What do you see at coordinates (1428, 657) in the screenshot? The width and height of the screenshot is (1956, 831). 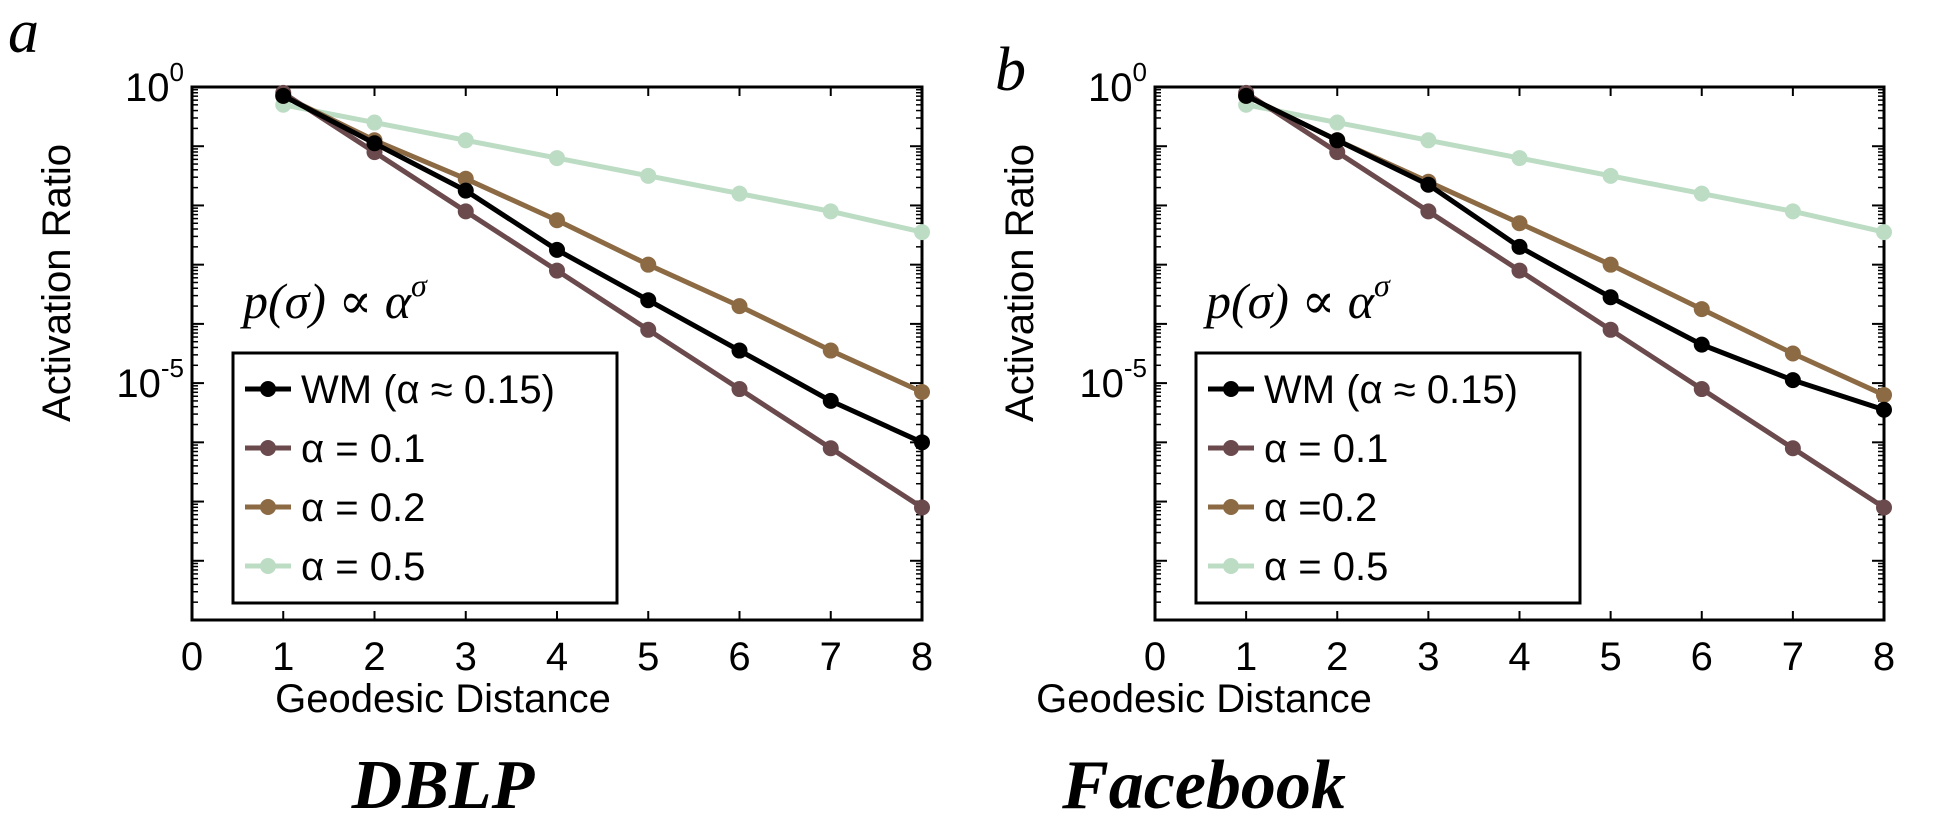 I see `x-tick-label: 3` at bounding box center [1428, 657].